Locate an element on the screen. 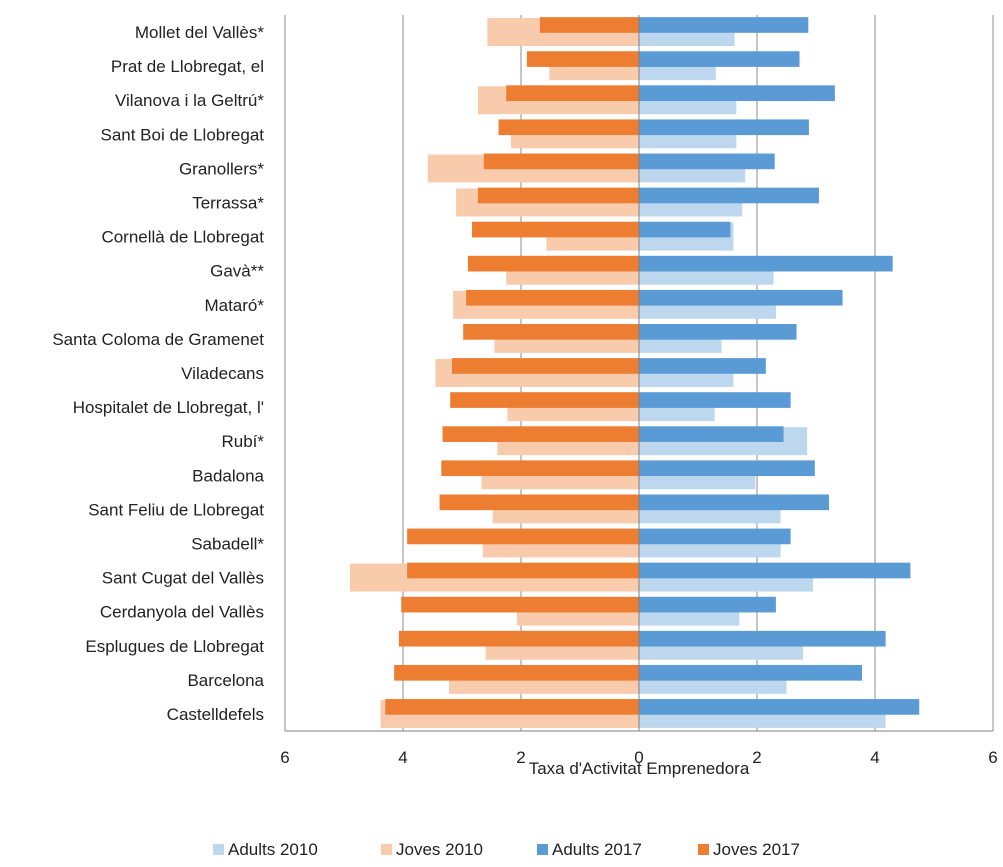 This screenshot has width=1003, height=867. category-label: Sant Cugat del Vallès is located at coordinates (183, 578).